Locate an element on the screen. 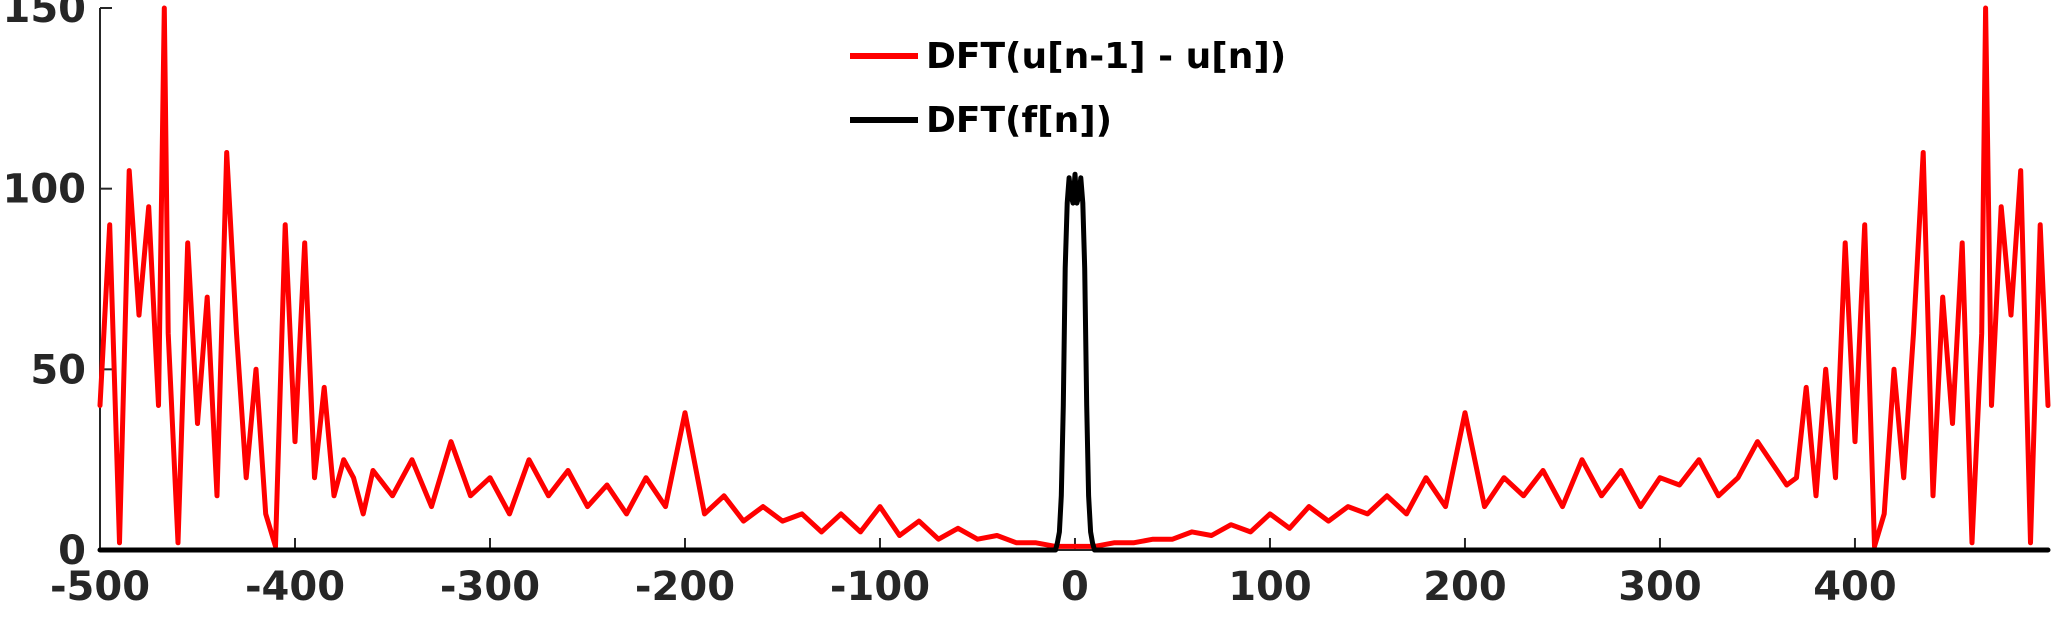 This screenshot has height=621, width=2052. x-tick-label: 100 is located at coordinates (1270, 587).